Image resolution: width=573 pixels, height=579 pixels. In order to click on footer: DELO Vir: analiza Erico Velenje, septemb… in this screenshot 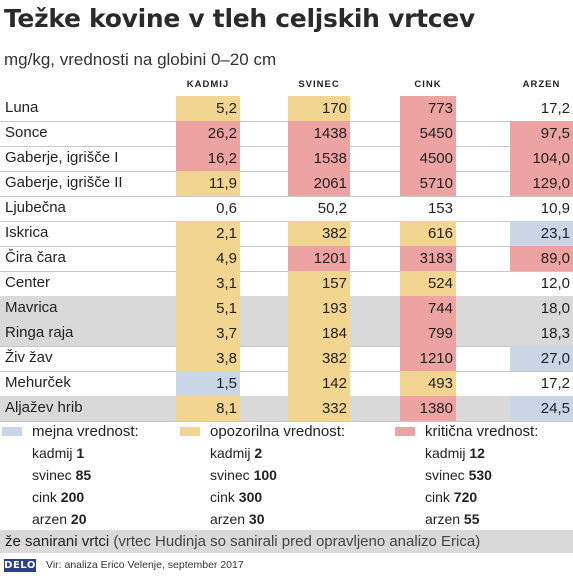, I will do `click(286, 567)`.